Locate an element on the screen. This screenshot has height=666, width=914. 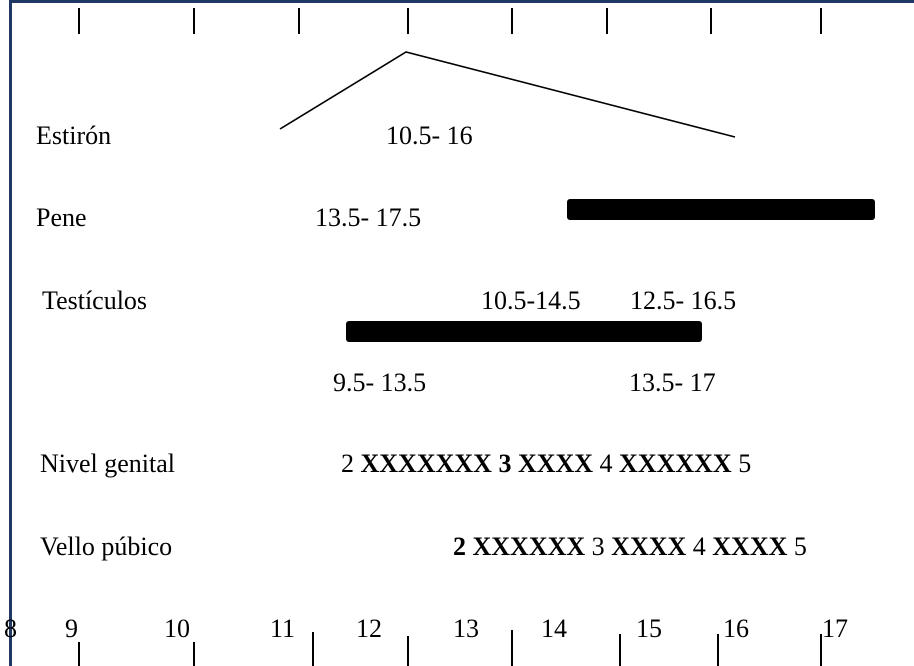
vello-pubico-sequence: 2 XXXXXX 3 XXXX 4 XXXX 5 is located at coordinates (630, 547).